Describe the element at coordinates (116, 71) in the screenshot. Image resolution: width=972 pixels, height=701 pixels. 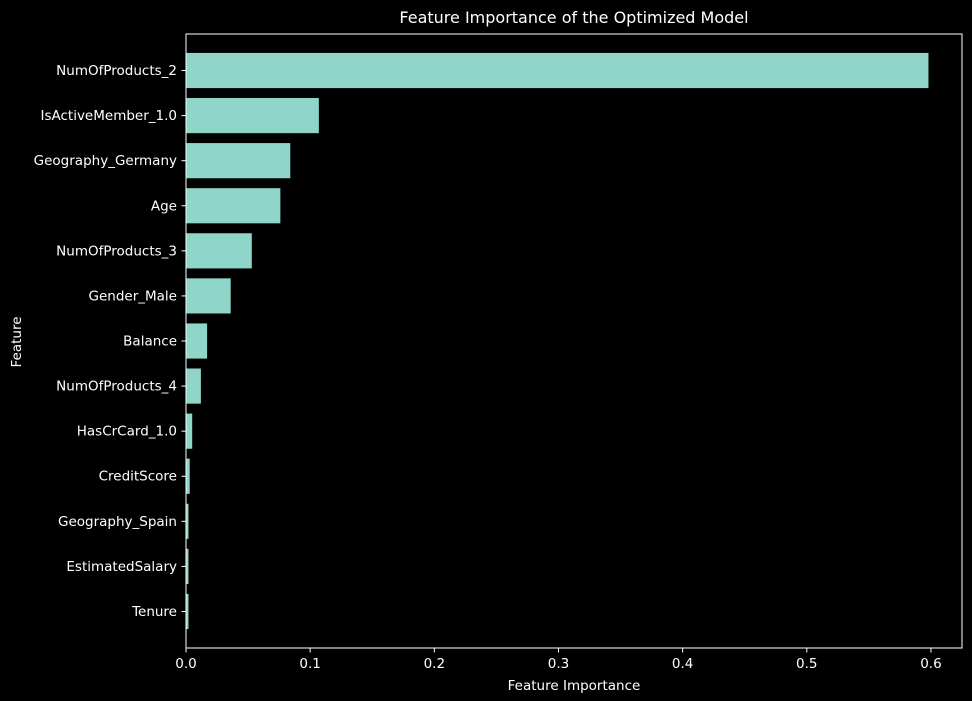
I see `y-tick-label: NumOfProducts_2` at that location.